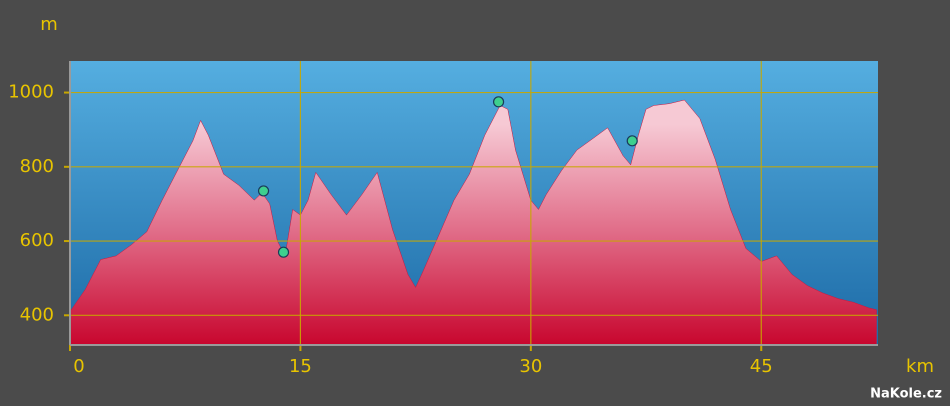 The width and height of the screenshot is (950, 406). What do you see at coordinates (300, 366) in the screenshot?
I see `x-tick-label: 15` at bounding box center [300, 366].